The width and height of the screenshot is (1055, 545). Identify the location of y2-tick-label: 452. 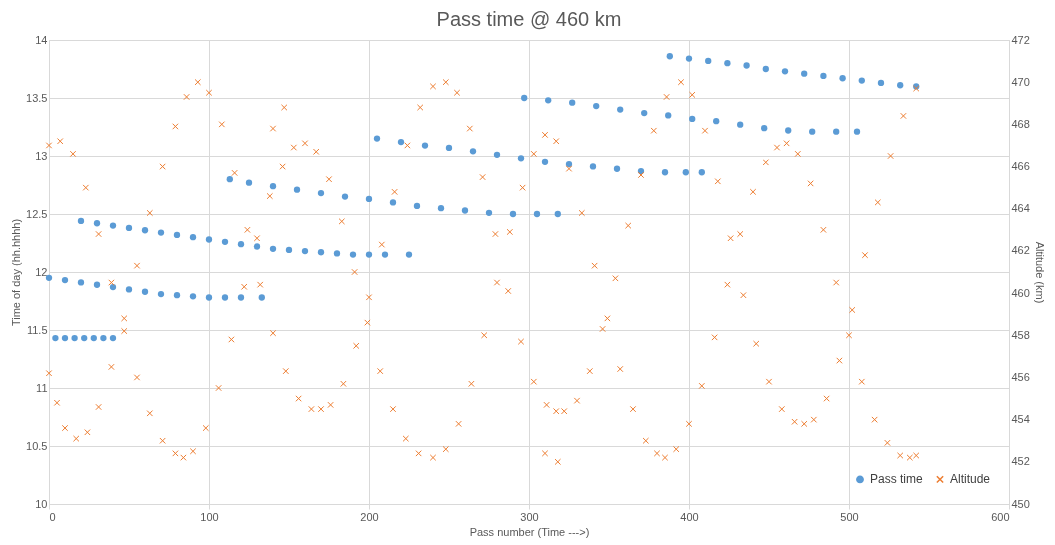
(1020, 461).